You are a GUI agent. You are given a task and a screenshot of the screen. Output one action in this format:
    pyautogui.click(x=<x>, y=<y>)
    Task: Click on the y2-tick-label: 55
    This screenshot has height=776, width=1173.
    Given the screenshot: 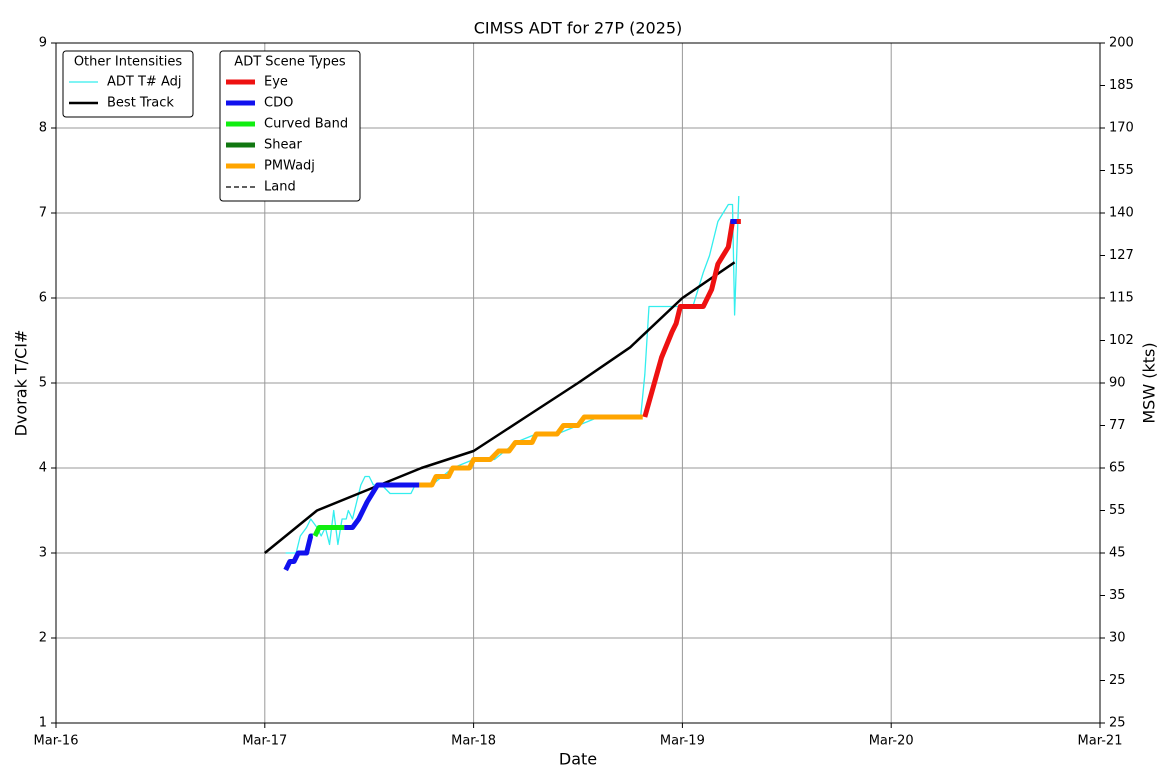 What is the action you would take?
    pyautogui.click(x=1117, y=510)
    